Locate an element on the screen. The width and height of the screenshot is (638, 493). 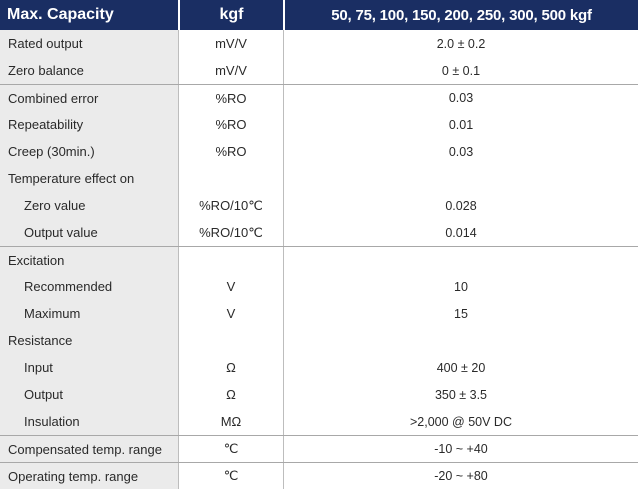
table-row: Input Ω 400 ± 20 is located at coordinates (319, 367).